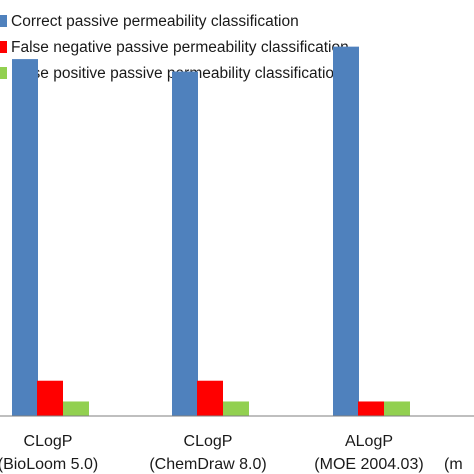 The width and height of the screenshot is (474, 474). I want to click on x-tick-label-2-line-1: CLogP, so click(208, 441).